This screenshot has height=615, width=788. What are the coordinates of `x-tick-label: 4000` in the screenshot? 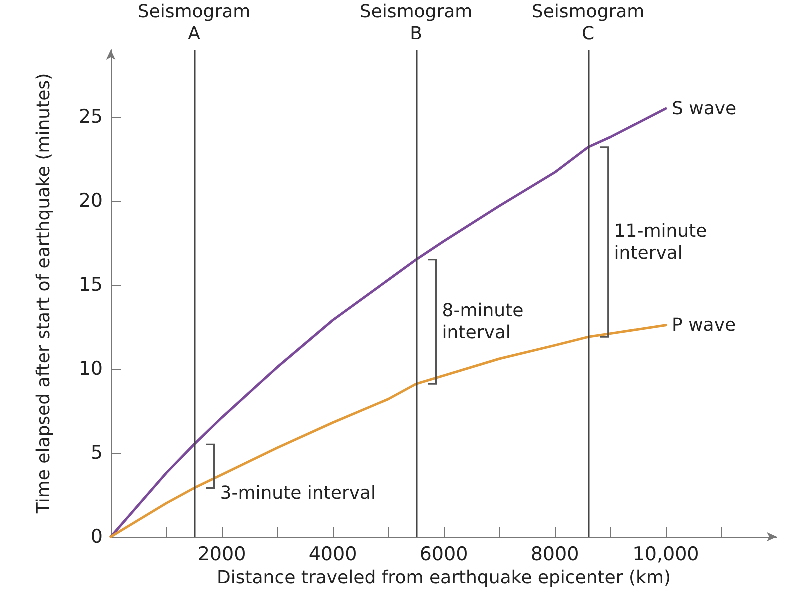 It's located at (333, 555).